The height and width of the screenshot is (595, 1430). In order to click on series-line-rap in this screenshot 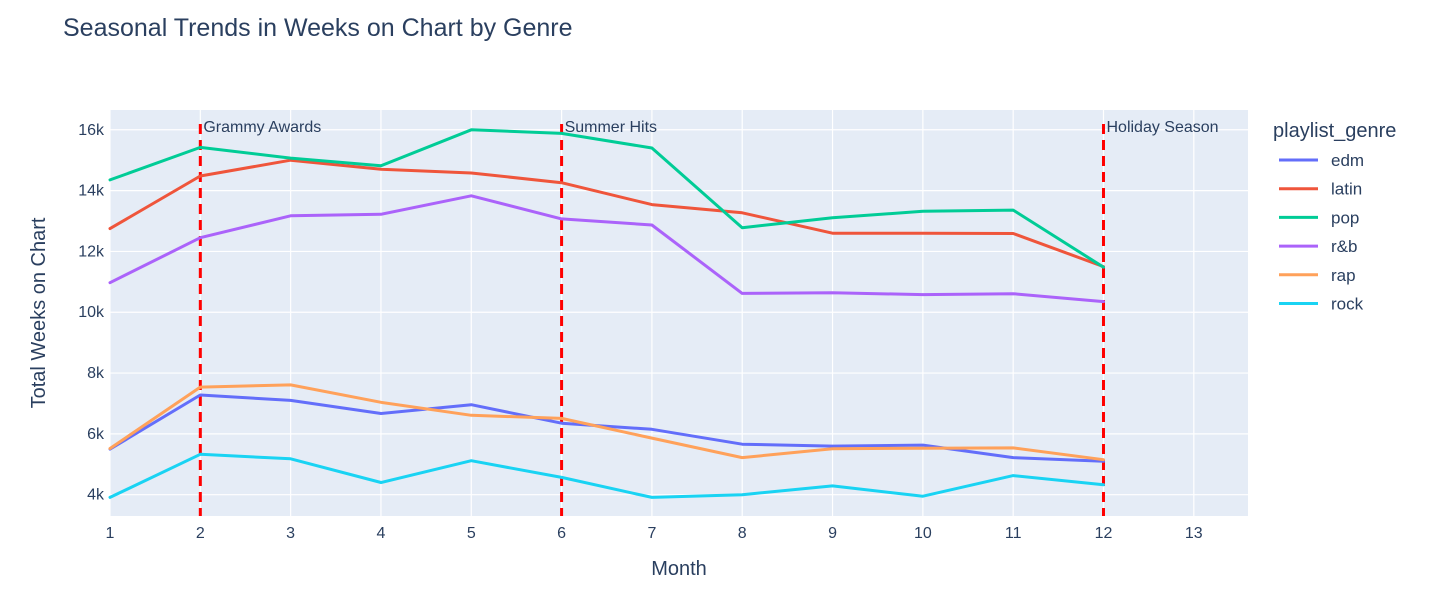, I will do `click(606, 422)`.